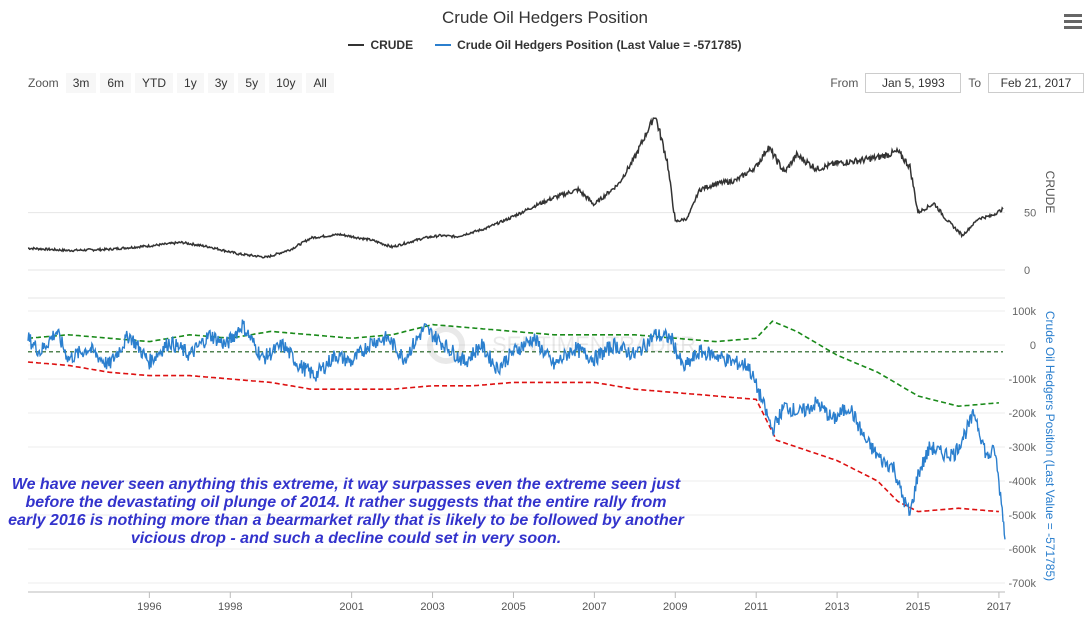  I want to click on zoom-controls: Zoom 3m 6m YTD 1y 3y 5y 10y All, so click(181, 83).